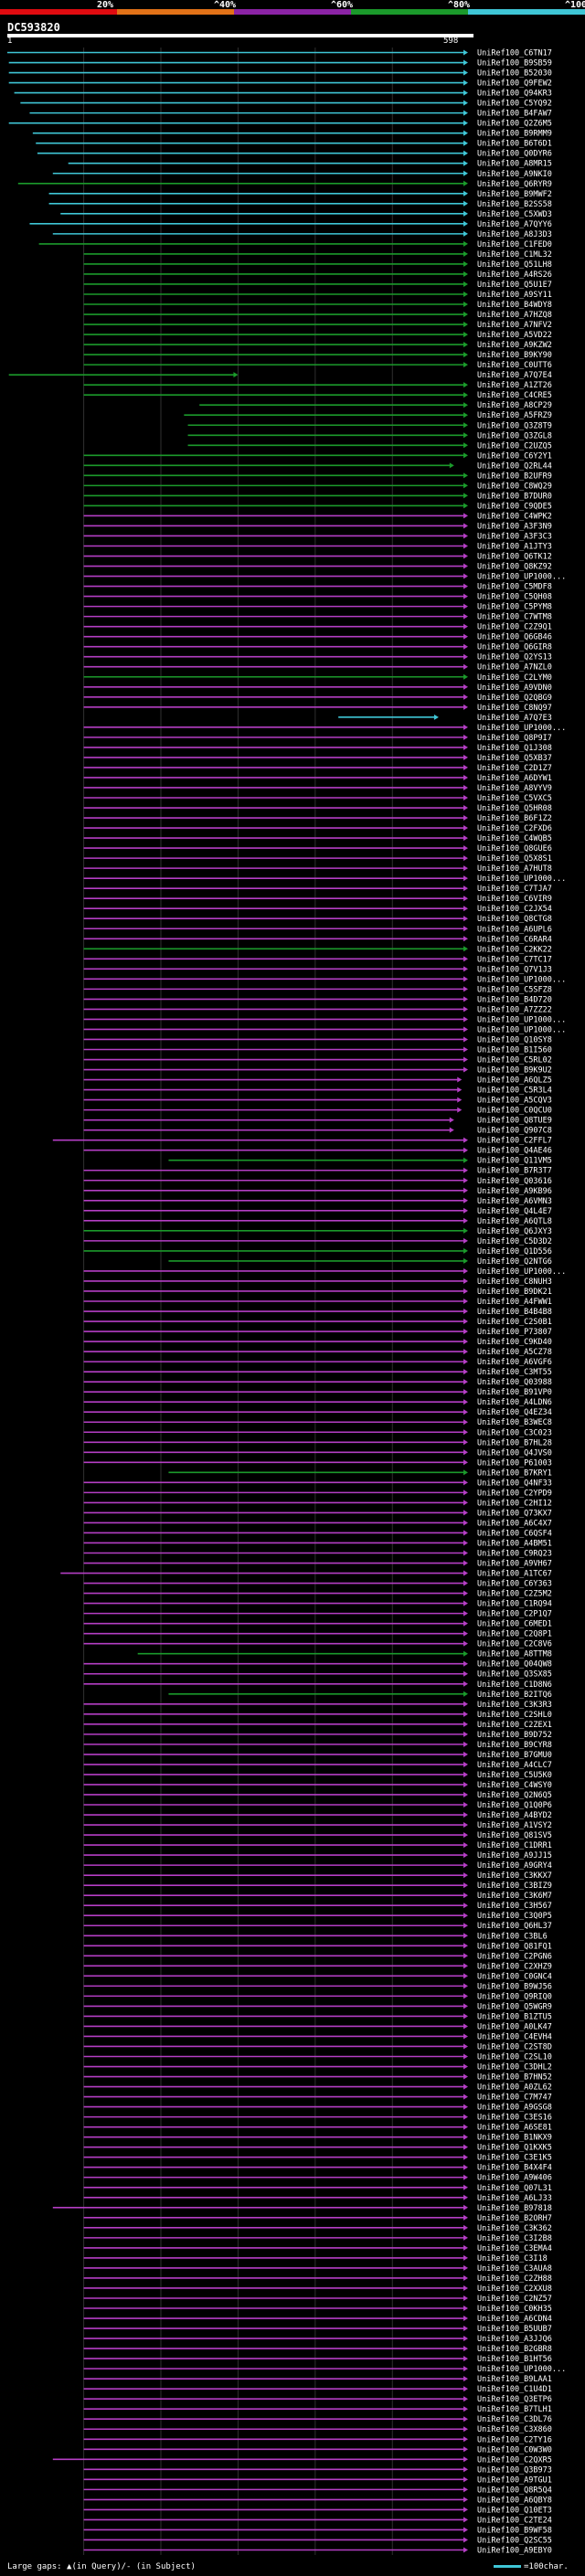  I want to click on hit-label: UniRef100_A6QBY8, so click(514, 2500).